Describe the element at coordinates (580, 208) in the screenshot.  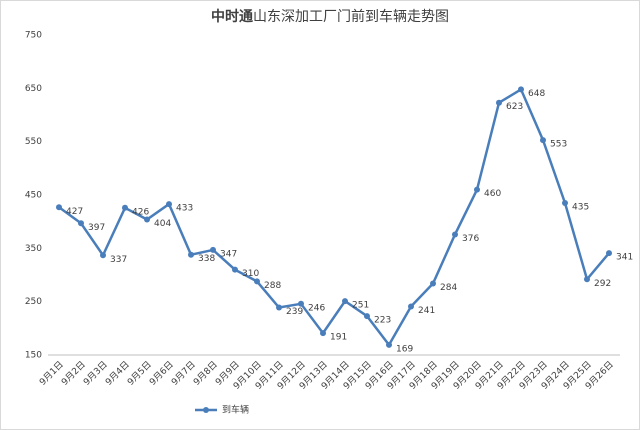
I see `data-label: 435` at that location.